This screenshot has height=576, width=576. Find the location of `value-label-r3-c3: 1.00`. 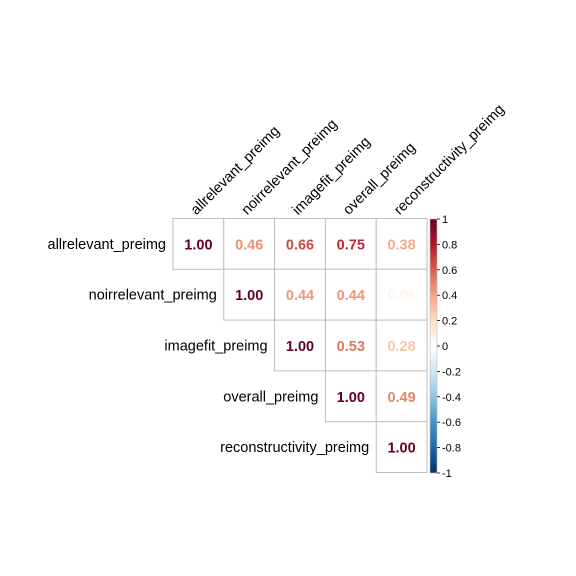

value-label-r3-c3: 1.00 is located at coordinates (351, 398).